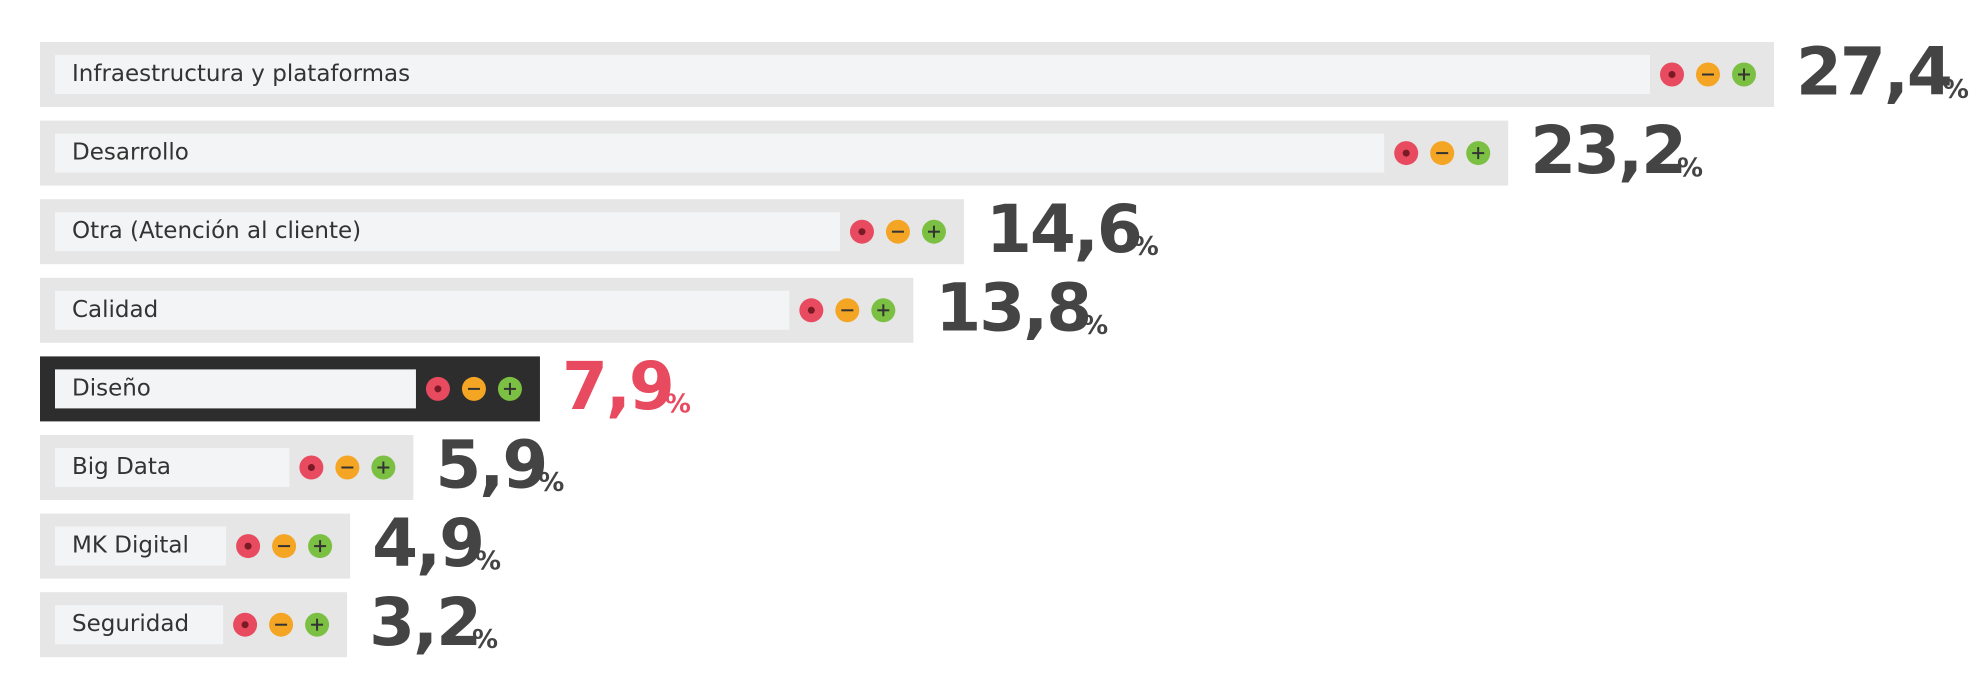 Image resolution: width=1980 pixels, height=700 pixels. I want to click on category-label: Big Data, so click(121, 467).